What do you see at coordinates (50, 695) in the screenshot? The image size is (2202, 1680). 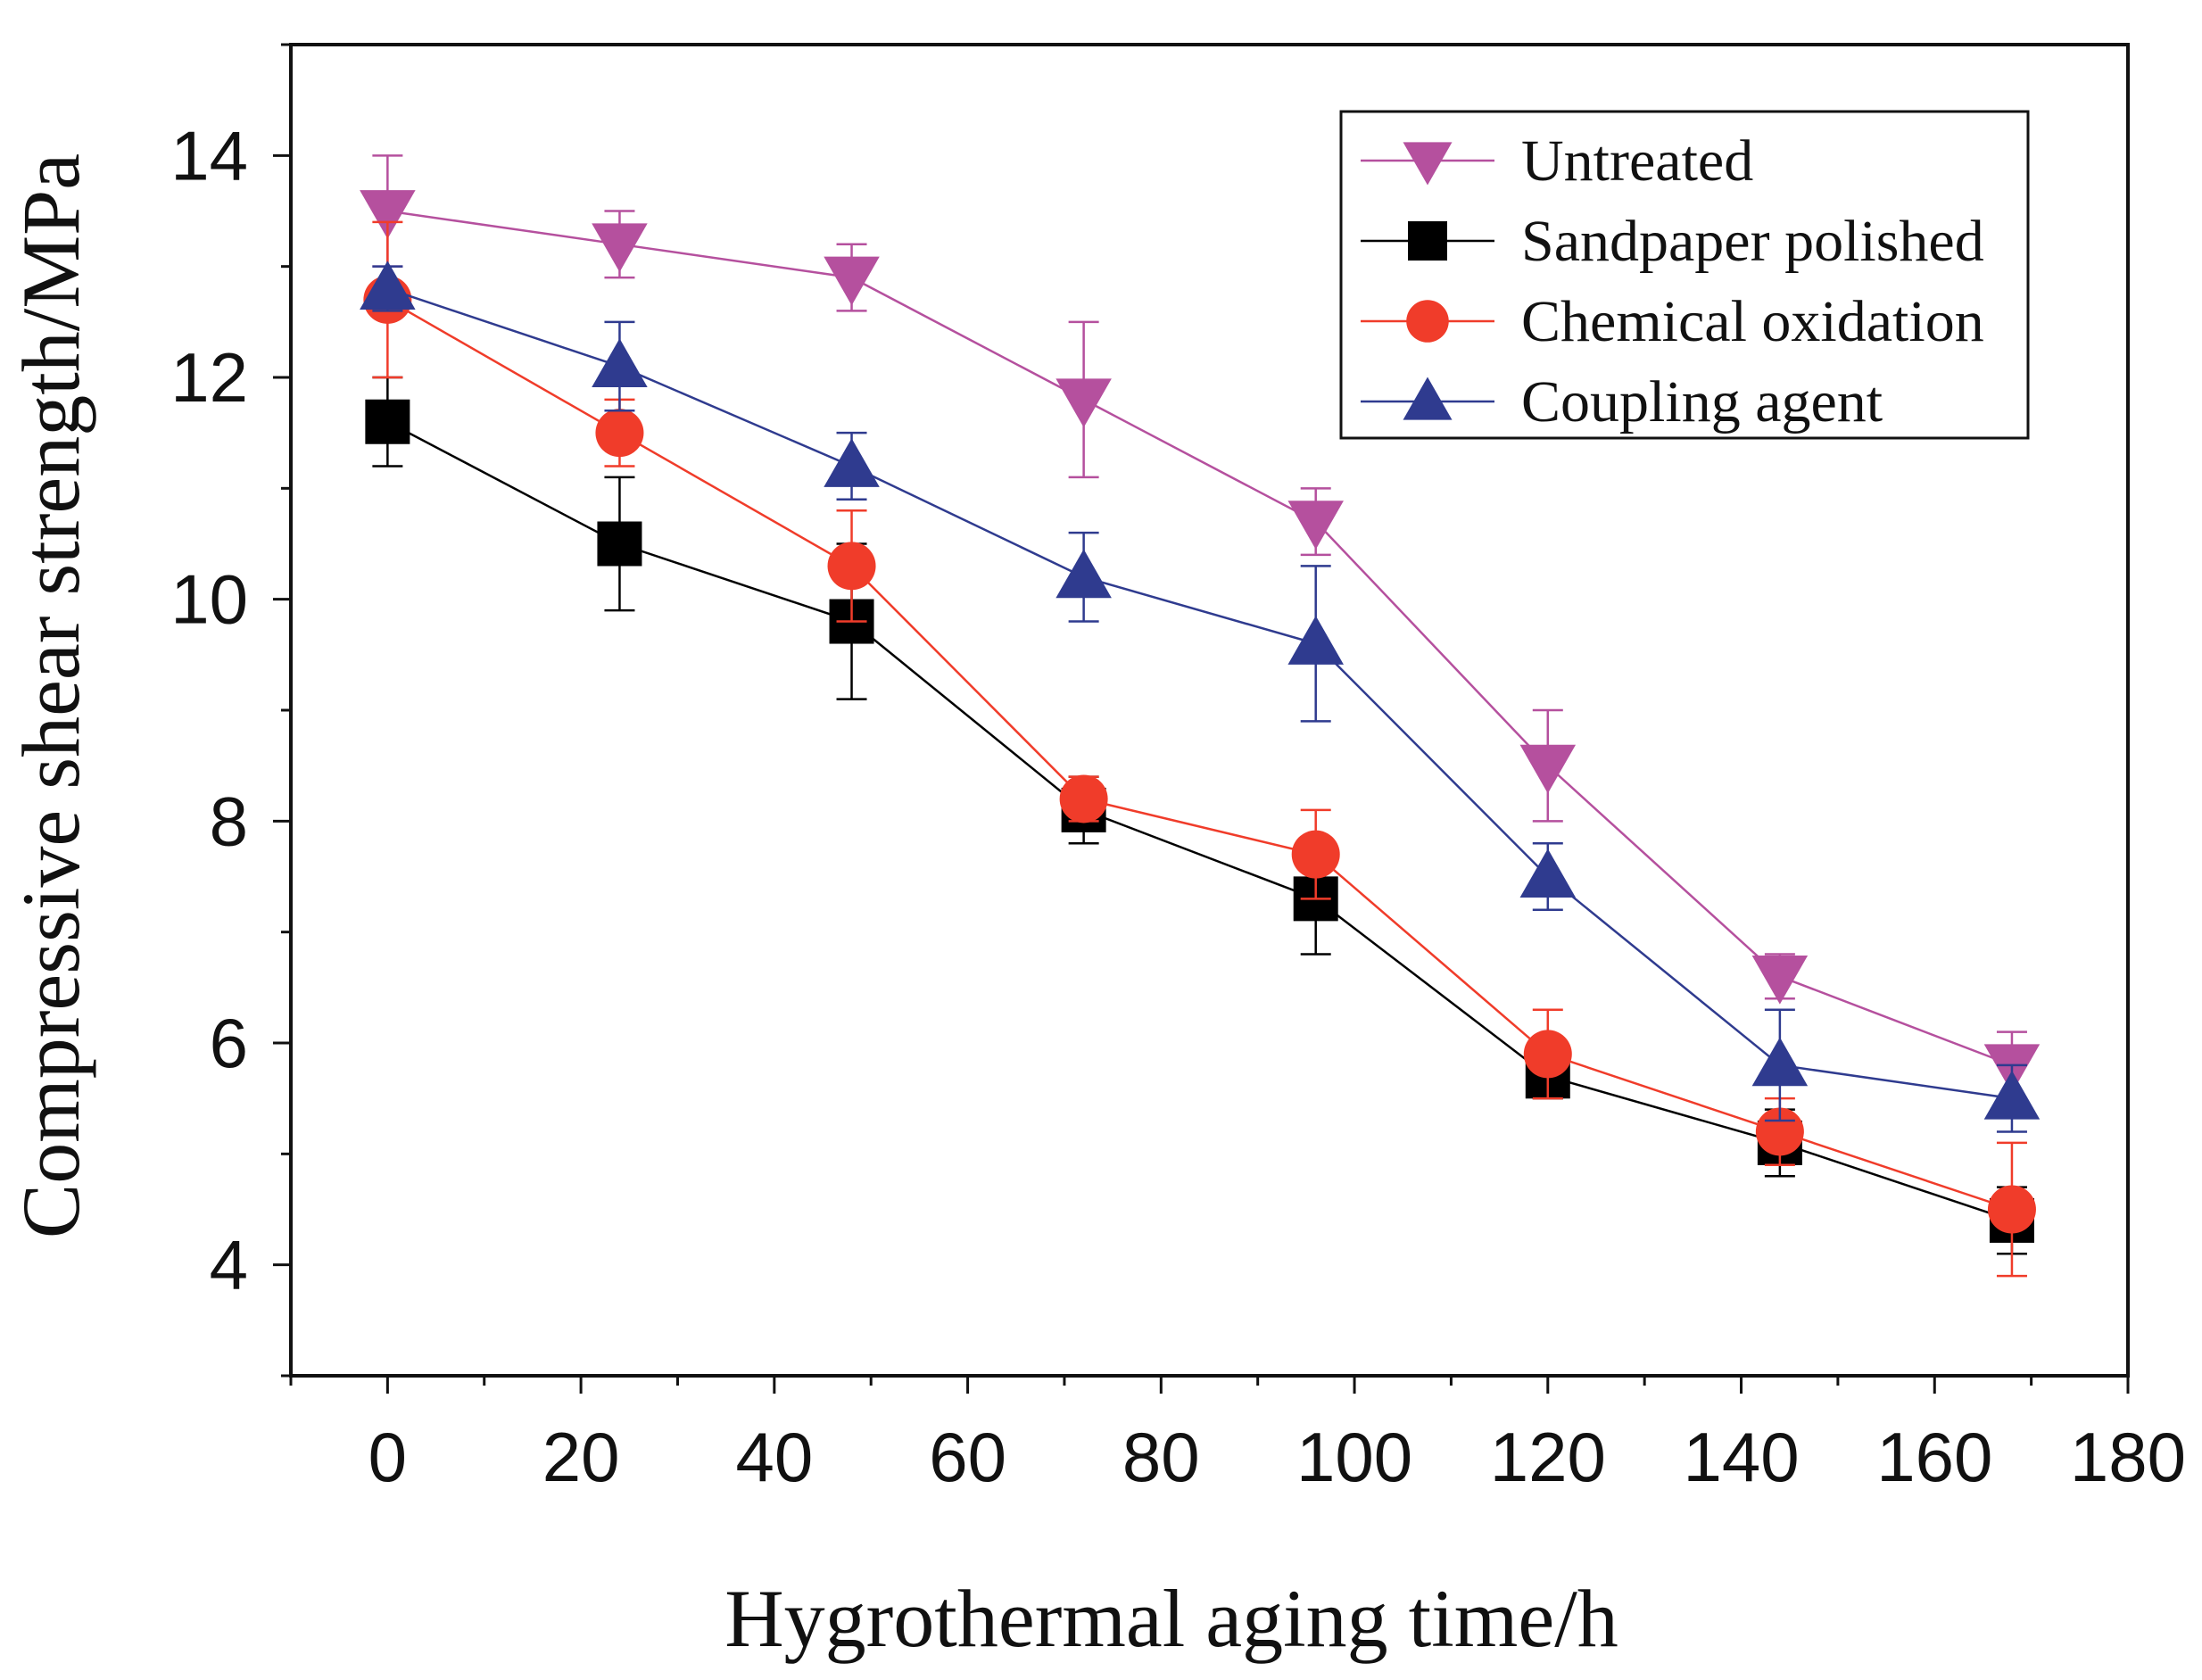 I see `y-axis-title: Compressive shear strength/MPa` at bounding box center [50, 695].